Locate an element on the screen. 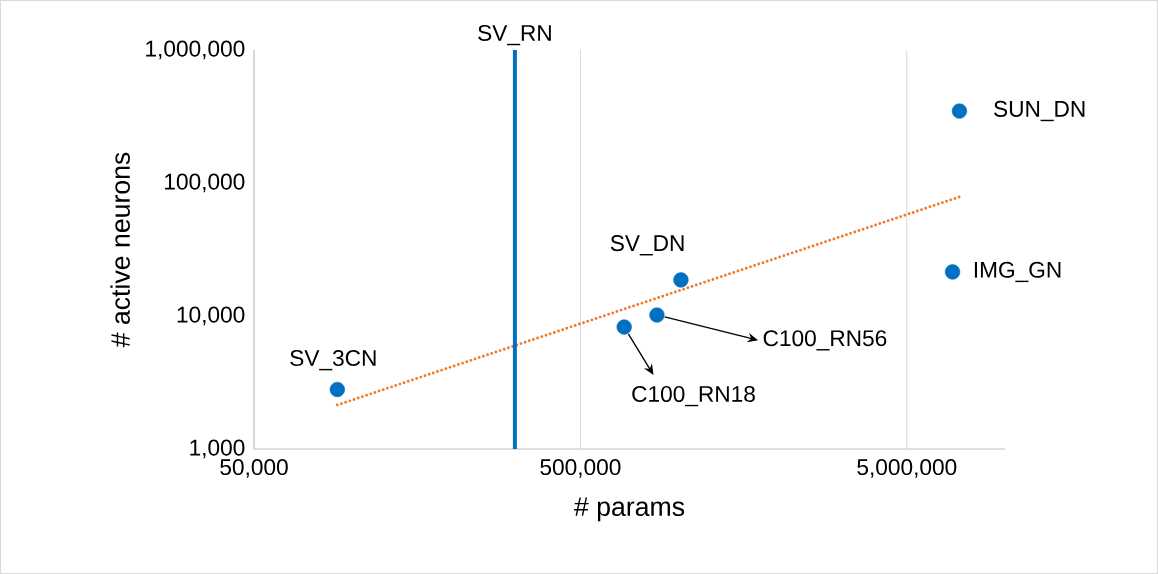 This screenshot has width=1158, height=574. y-tick-label: 1,000,000 is located at coordinates (195, 50).